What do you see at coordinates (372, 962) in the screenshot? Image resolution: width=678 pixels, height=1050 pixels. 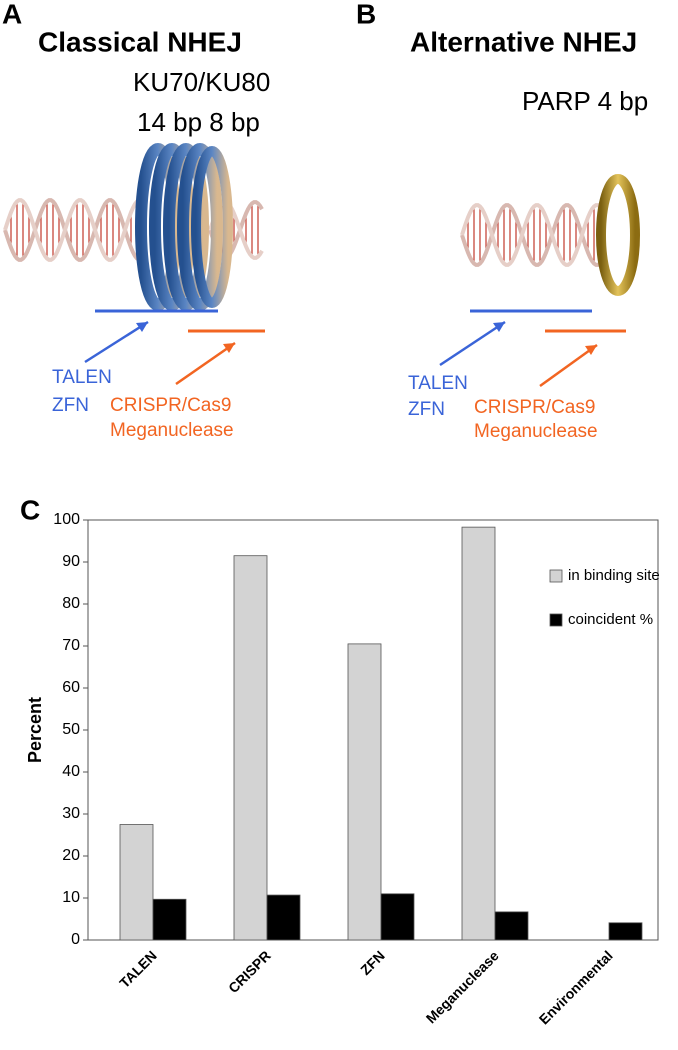 I see `x-tick-label: ZFN` at bounding box center [372, 962].